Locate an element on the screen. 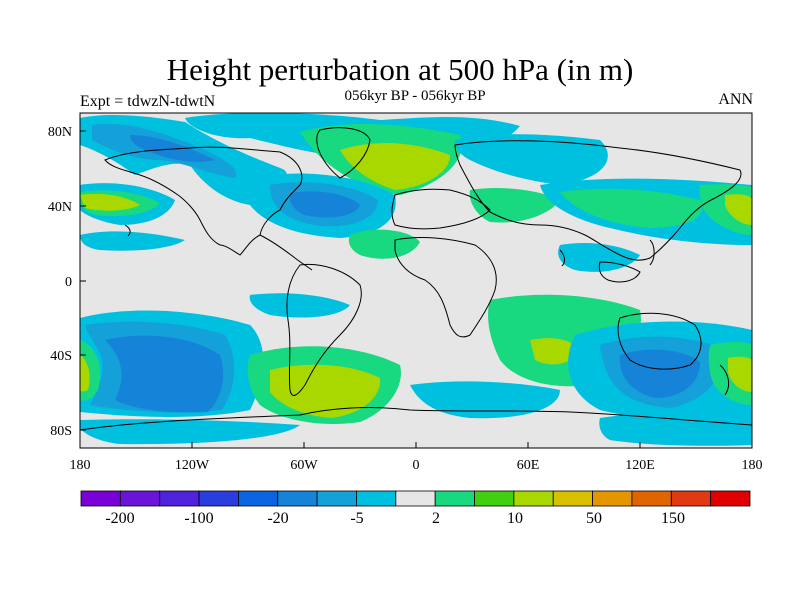 Image resolution: width=800 pixels, height=600 pixels. colorbar is located at coordinates (415, 498).